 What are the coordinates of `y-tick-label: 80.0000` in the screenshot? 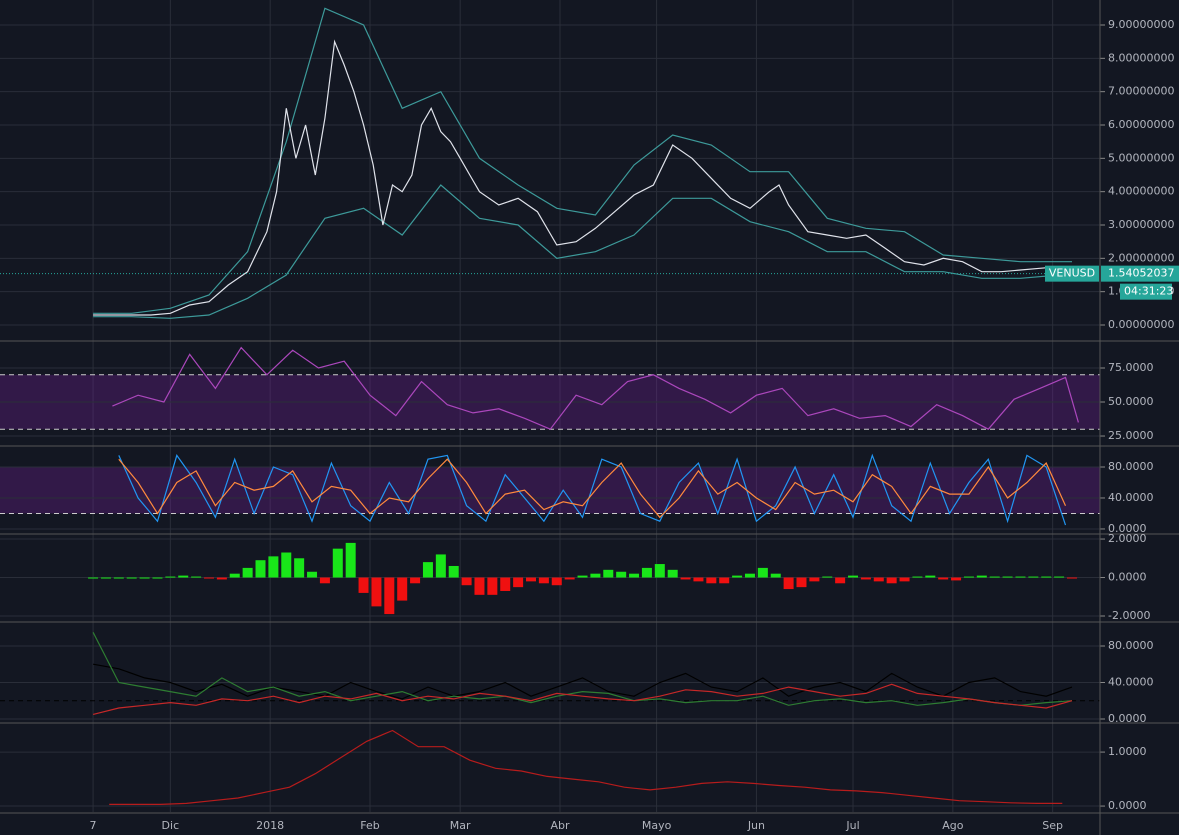 It's located at (1131, 466).